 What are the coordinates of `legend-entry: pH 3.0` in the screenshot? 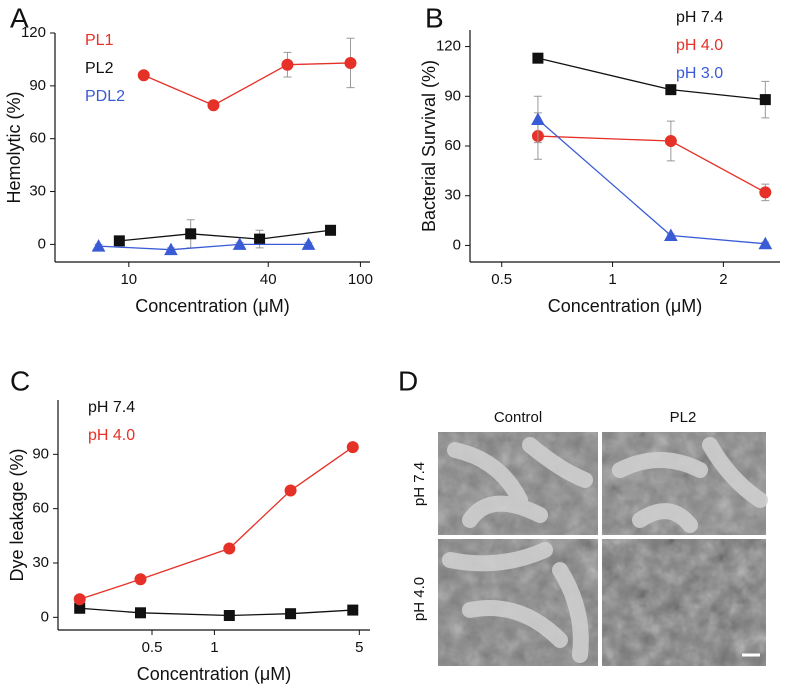 It's located at (699, 73).